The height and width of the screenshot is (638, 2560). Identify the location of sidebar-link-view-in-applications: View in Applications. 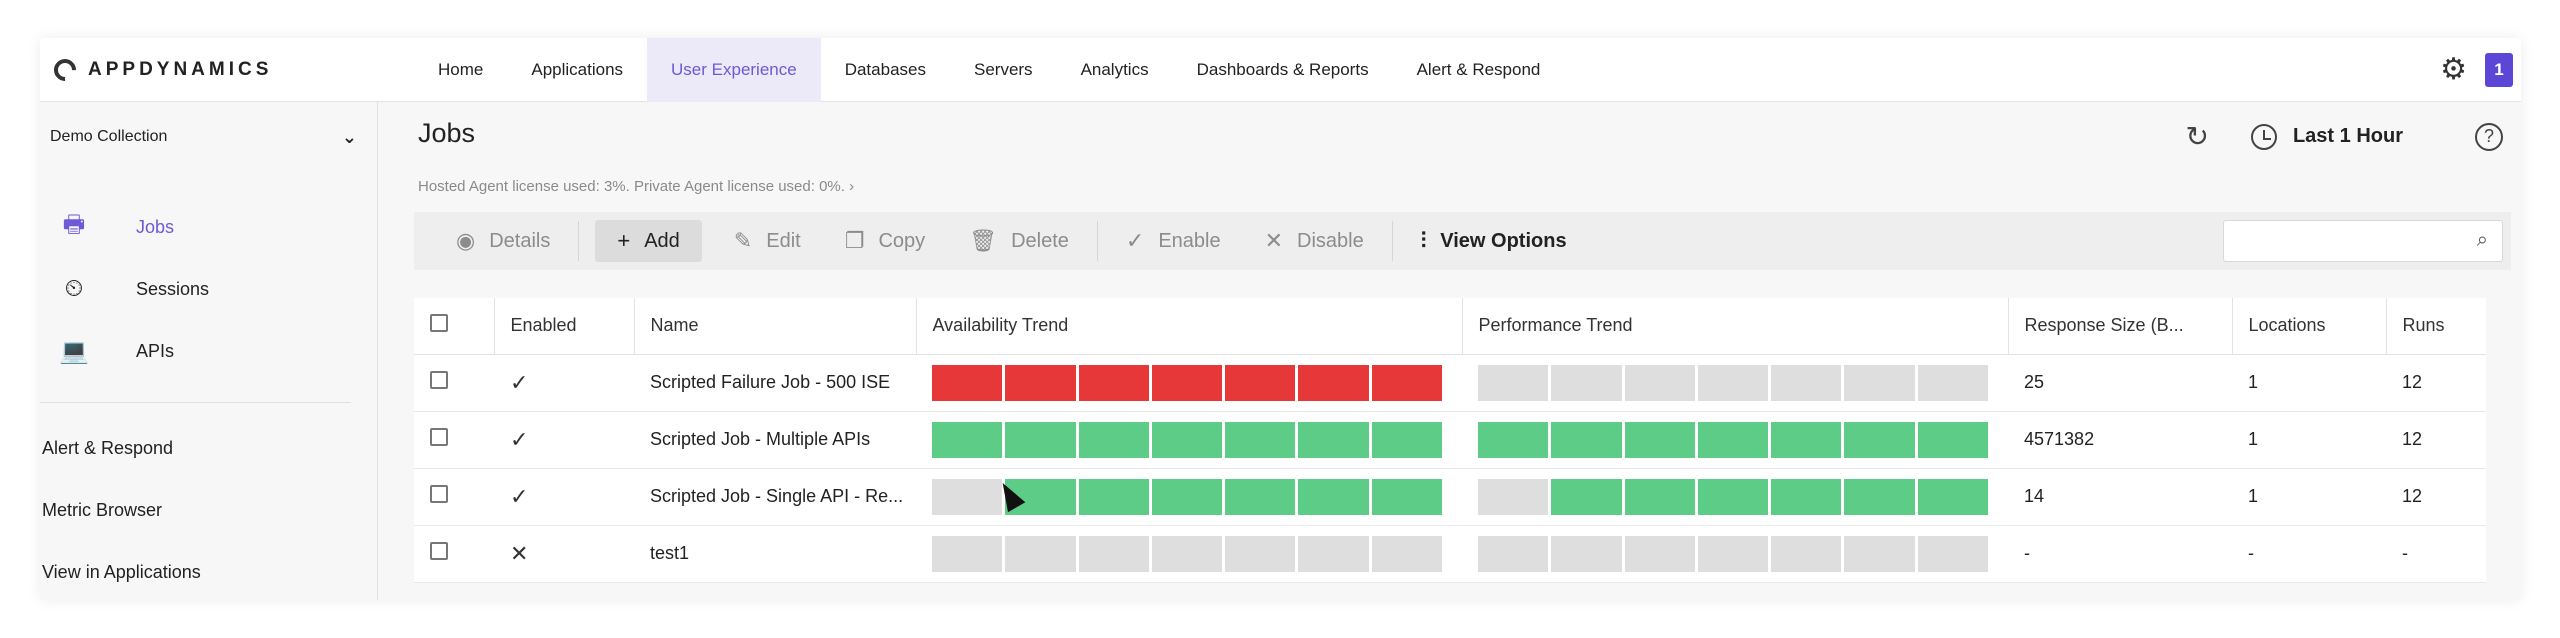
(121, 571).